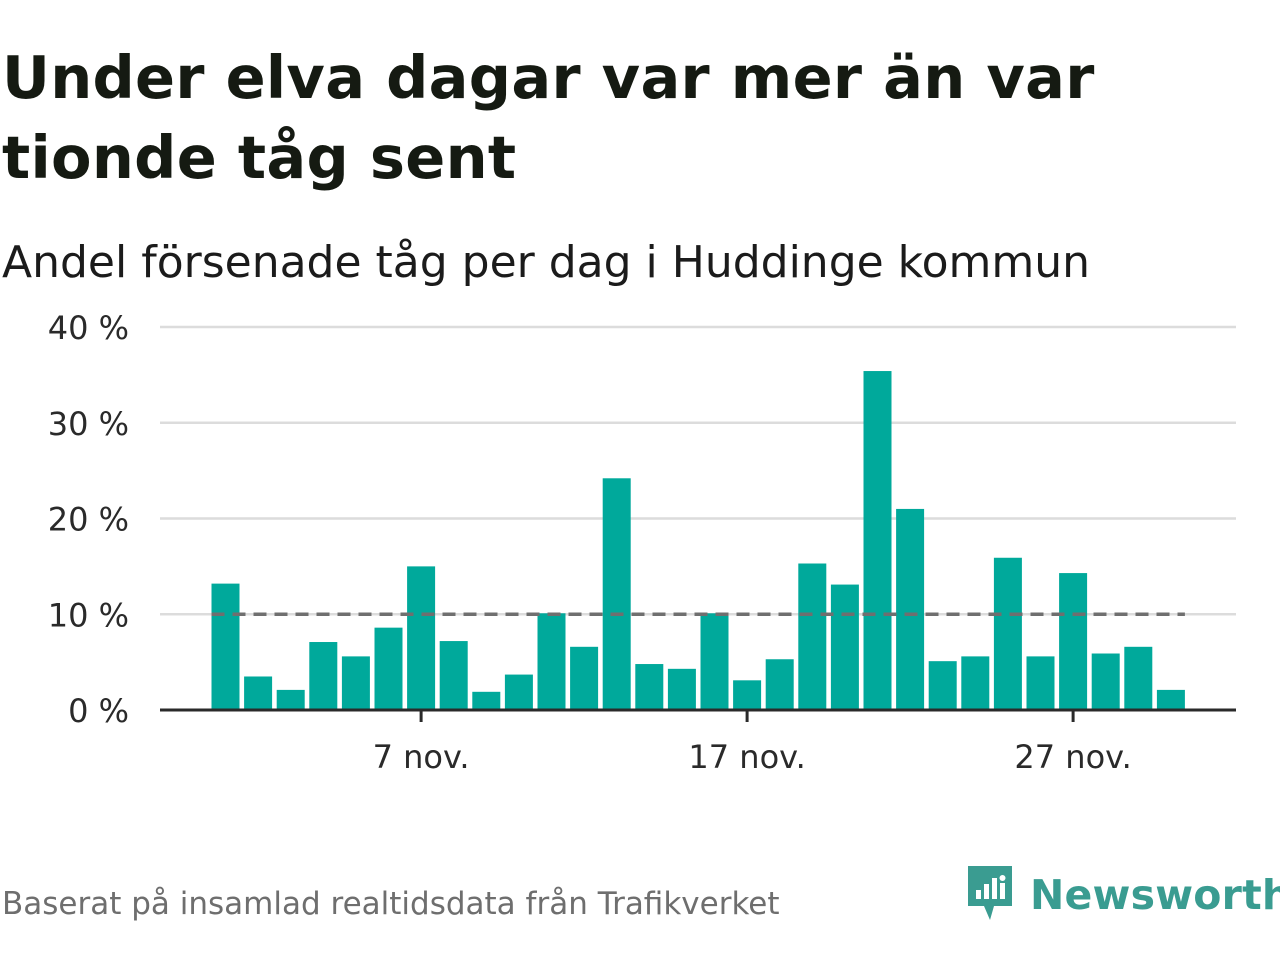 The width and height of the screenshot is (1280, 960). What do you see at coordinates (990, 895) in the screenshot?
I see `newsworthy-logo-icon` at bounding box center [990, 895].